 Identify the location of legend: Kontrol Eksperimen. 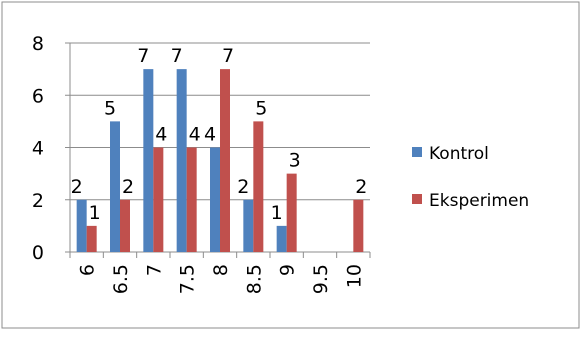
(470, 177).